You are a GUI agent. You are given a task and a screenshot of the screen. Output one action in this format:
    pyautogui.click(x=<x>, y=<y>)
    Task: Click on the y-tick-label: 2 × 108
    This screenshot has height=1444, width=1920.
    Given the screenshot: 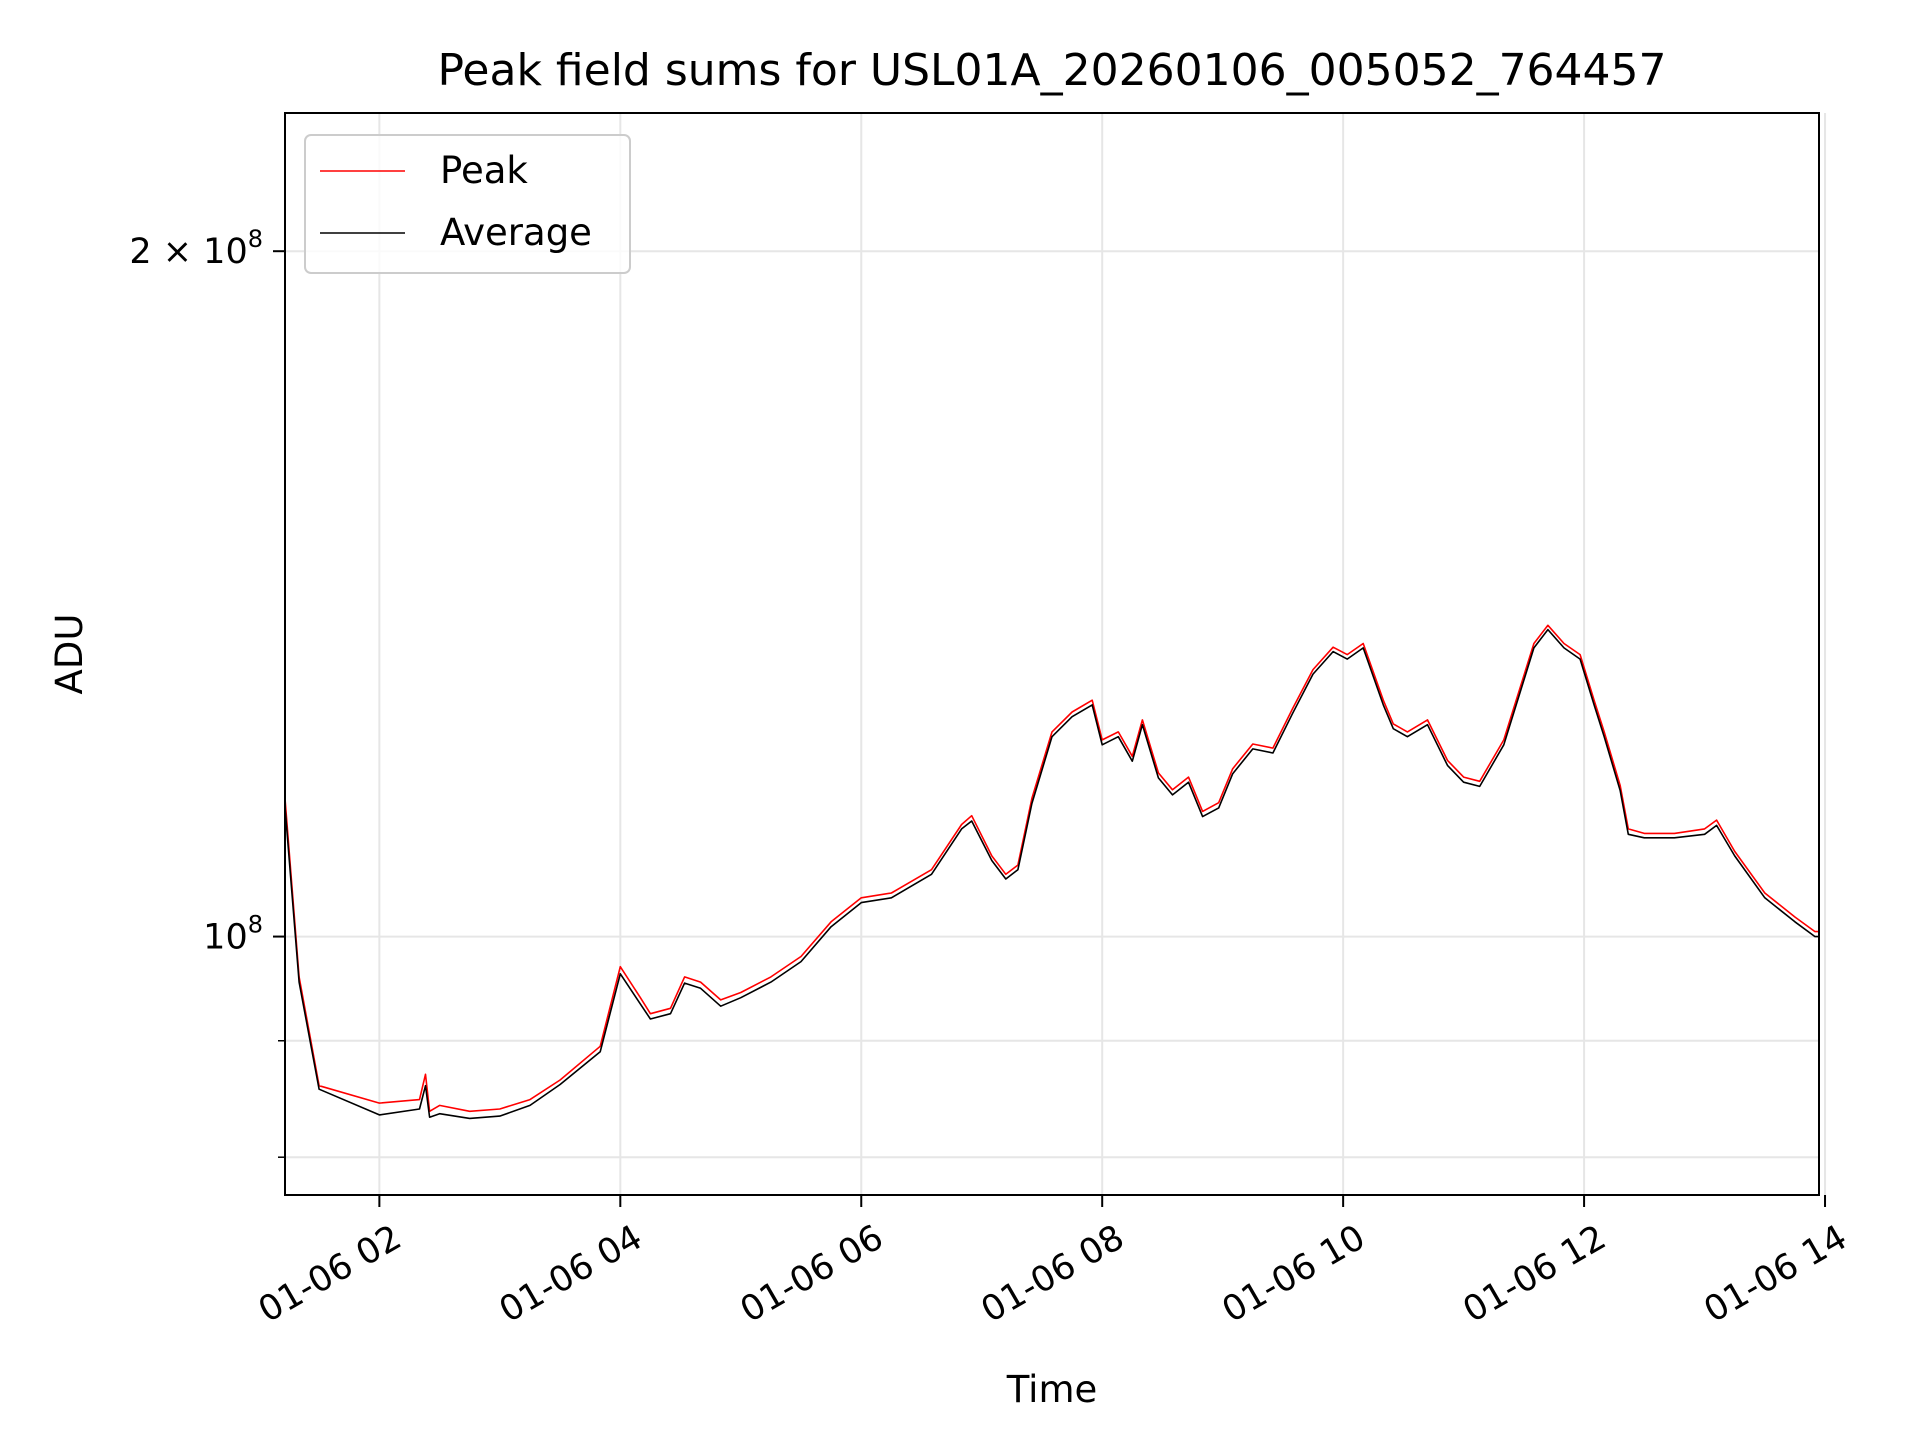 What is the action you would take?
    pyautogui.click(x=196, y=248)
    